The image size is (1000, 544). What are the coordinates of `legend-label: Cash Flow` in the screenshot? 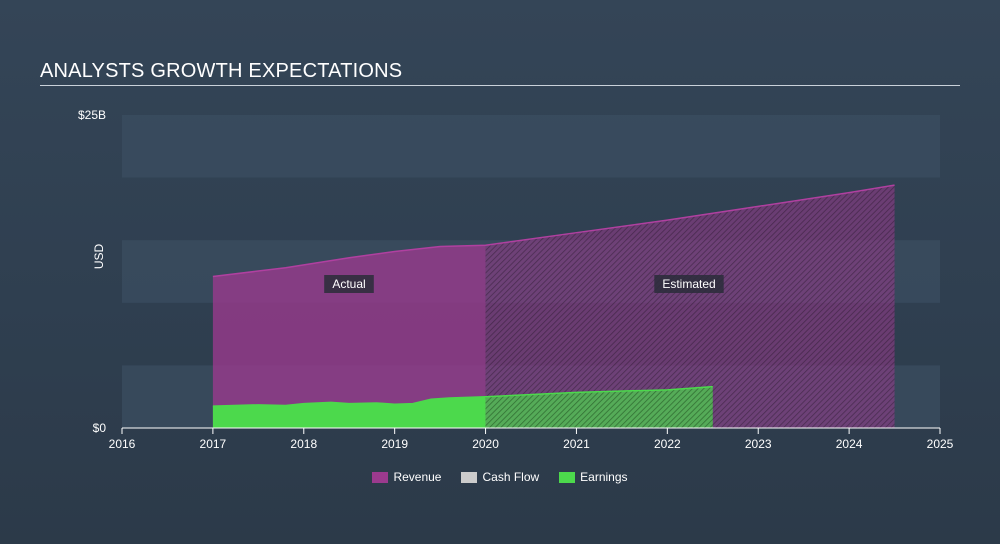 It's located at (511, 477).